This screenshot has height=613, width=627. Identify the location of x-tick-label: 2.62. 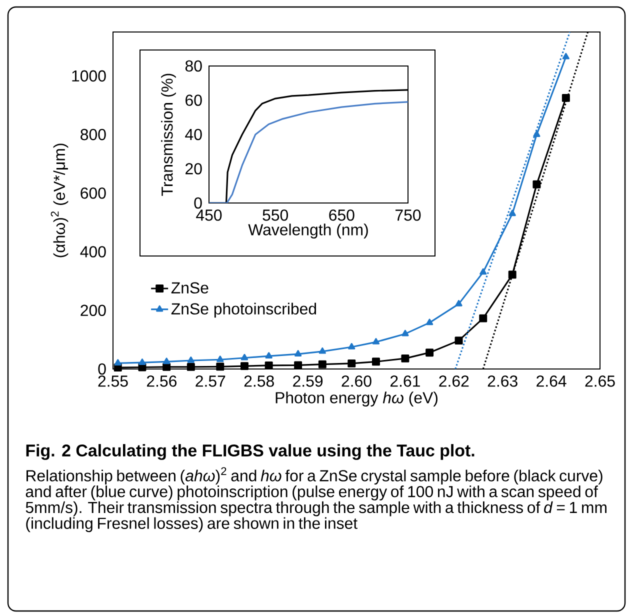
(454, 381).